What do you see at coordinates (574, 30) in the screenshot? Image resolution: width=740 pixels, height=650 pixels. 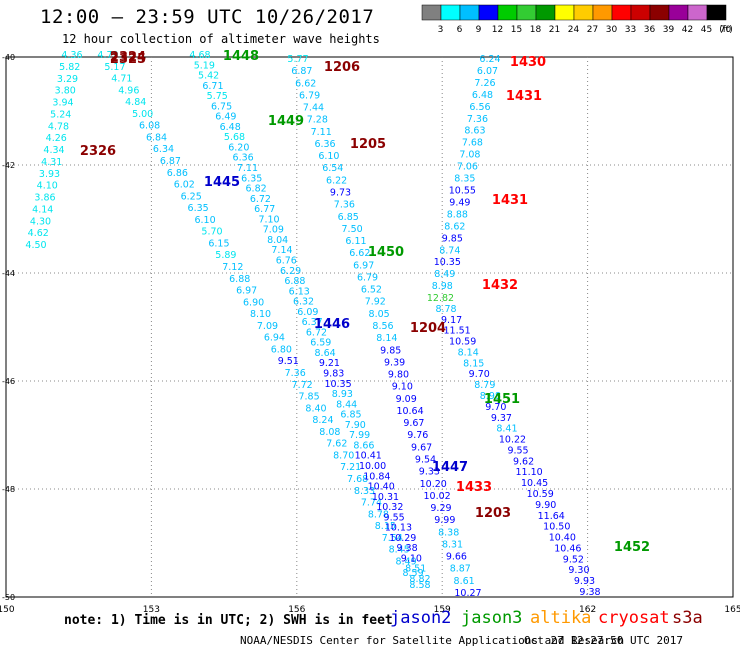 I see `colorbar-label: 24` at bounding box center [574, 30].